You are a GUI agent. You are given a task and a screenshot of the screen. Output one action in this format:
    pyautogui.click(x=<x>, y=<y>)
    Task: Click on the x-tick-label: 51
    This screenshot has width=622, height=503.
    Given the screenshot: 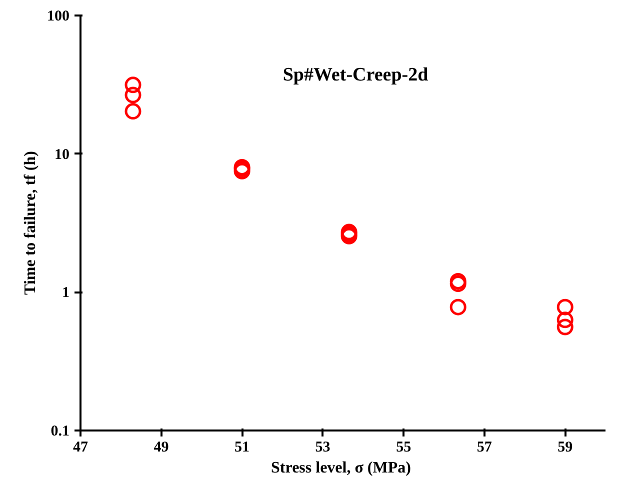 What is the action you would take?
    pyautogui.click(x=242, y=448)
    